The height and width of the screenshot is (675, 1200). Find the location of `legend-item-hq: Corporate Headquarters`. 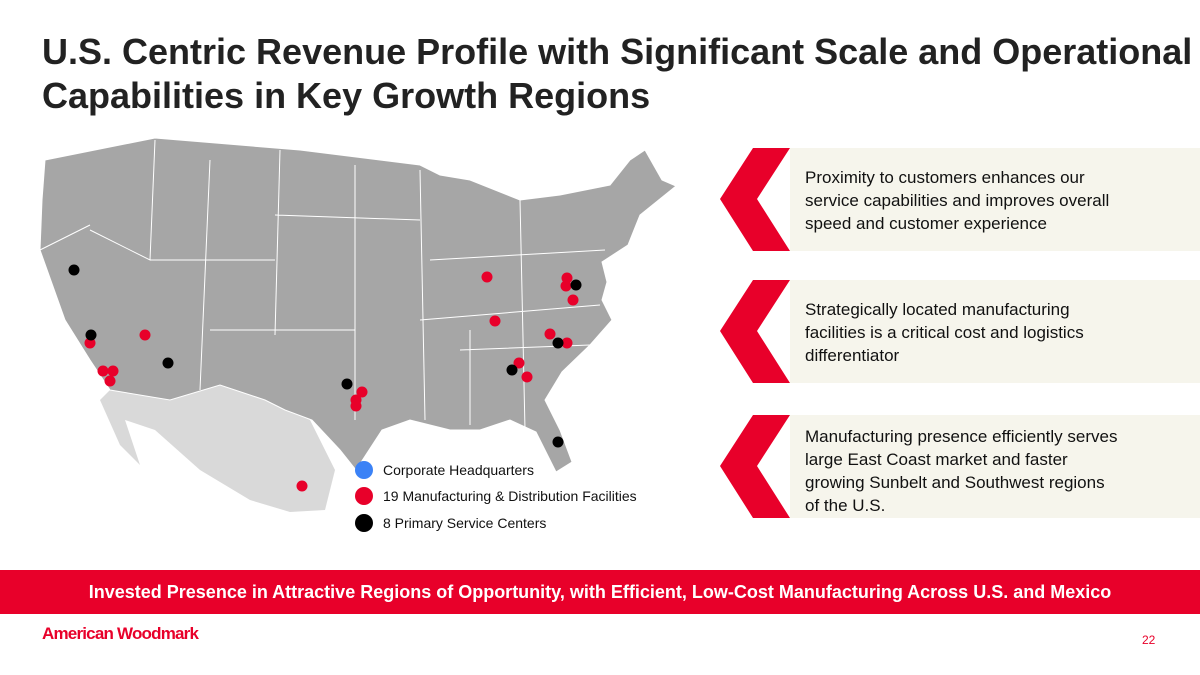

legend-item-hq: Corporate Headquarters is located at coordinates (444, 470).